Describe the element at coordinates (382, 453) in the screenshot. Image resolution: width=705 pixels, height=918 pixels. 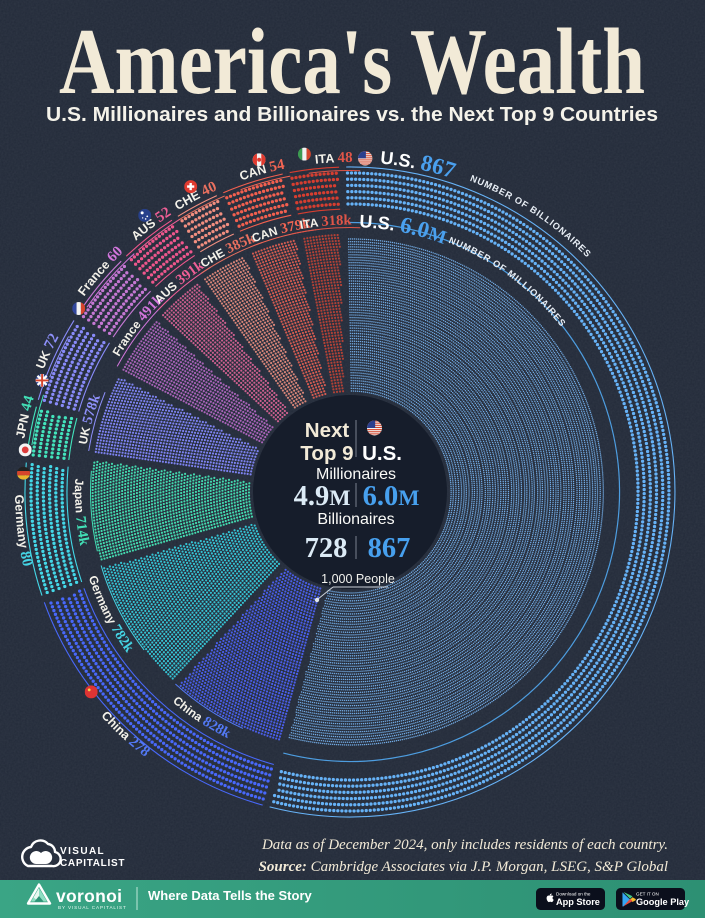
I see `svg-text: U.S.` at that location.